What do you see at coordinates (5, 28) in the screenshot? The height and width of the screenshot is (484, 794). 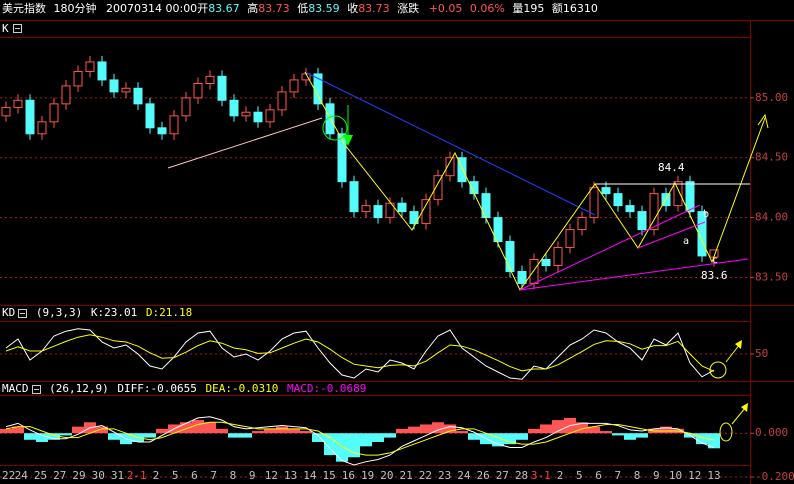 I see `panel-title: K` at bounding box center [5, 28].